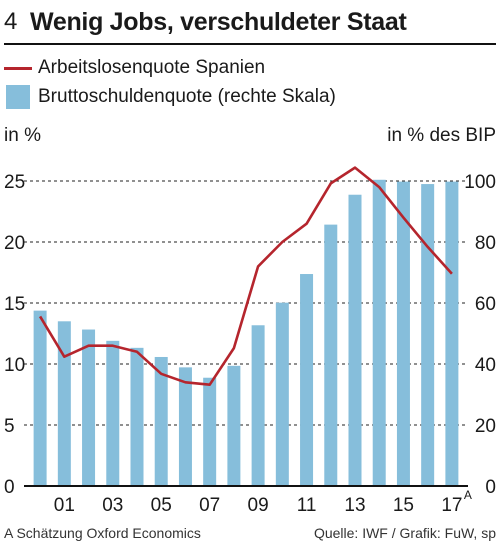 Image resolution: width=500 pixels, height=545 pixels. I want to click on right-tick-label: 20, so click(485, 426).